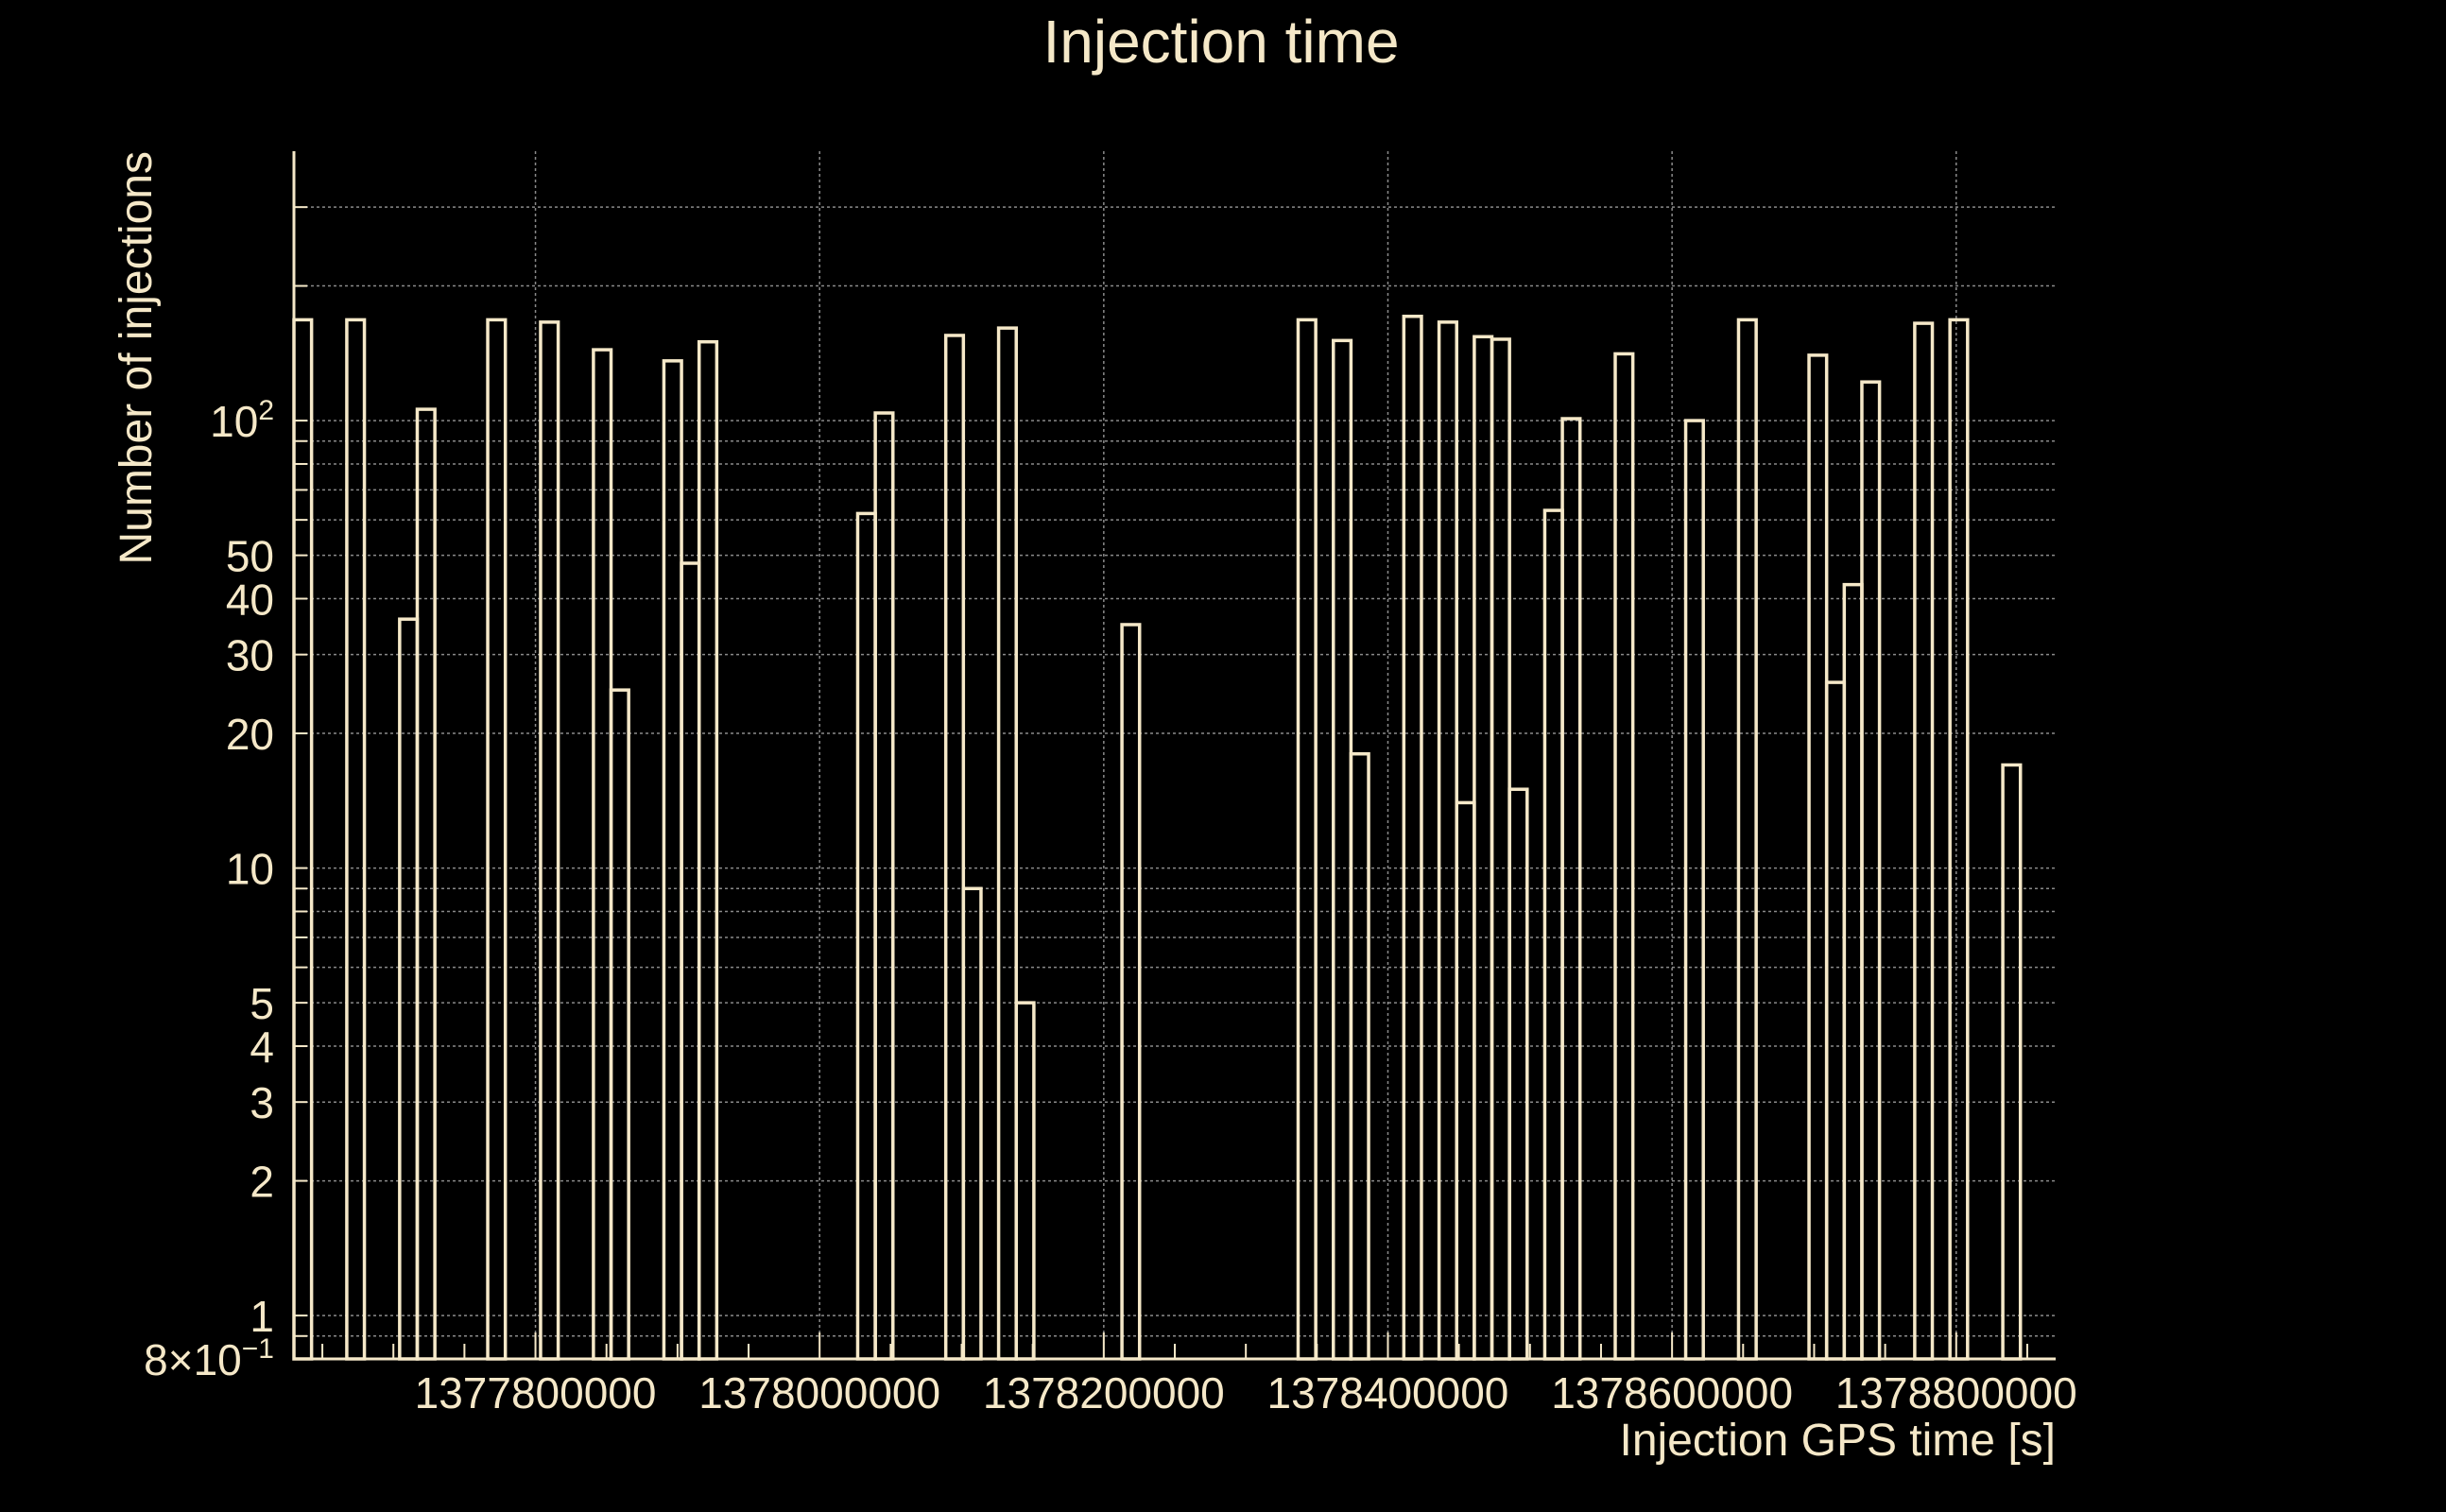  What do you see at coordinates (262, 1316) in the screenshot?
I see `y-tick-label: 1` at bounding box center [262, 1316].